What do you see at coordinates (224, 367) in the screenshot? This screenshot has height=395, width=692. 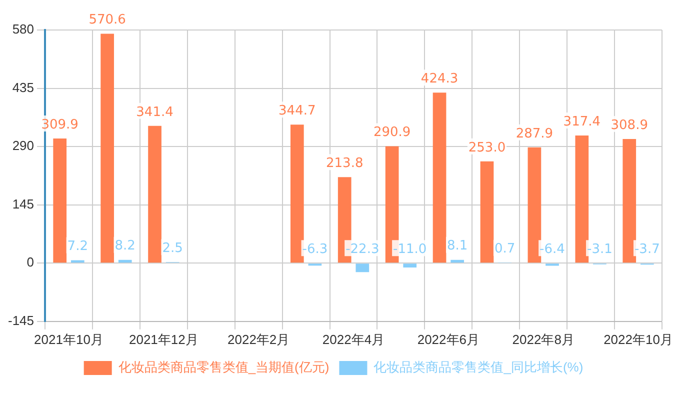 I see `legend-label: 化妆品类商品零售类值_当期值(亿元)` at bounding box center [224, 367].